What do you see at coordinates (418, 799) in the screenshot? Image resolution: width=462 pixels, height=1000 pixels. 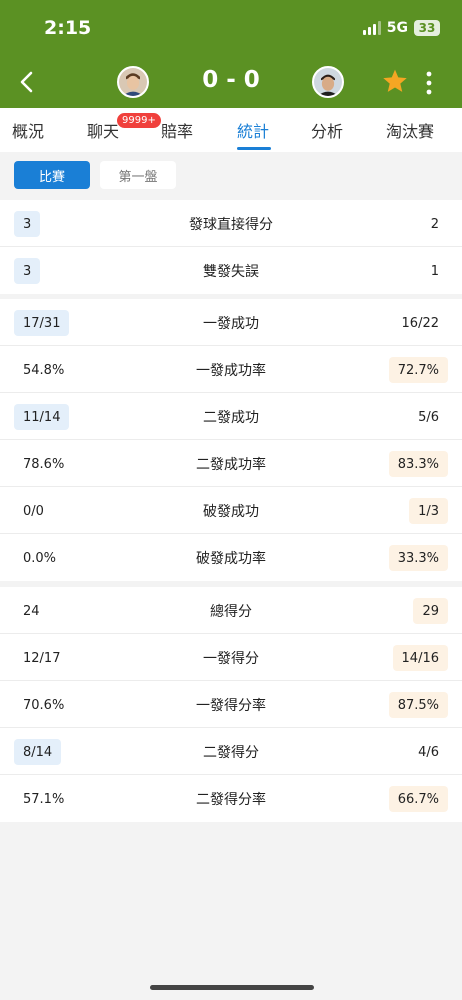 I see `away-stat-value: 66.7%` at bounding box center [418, 799].